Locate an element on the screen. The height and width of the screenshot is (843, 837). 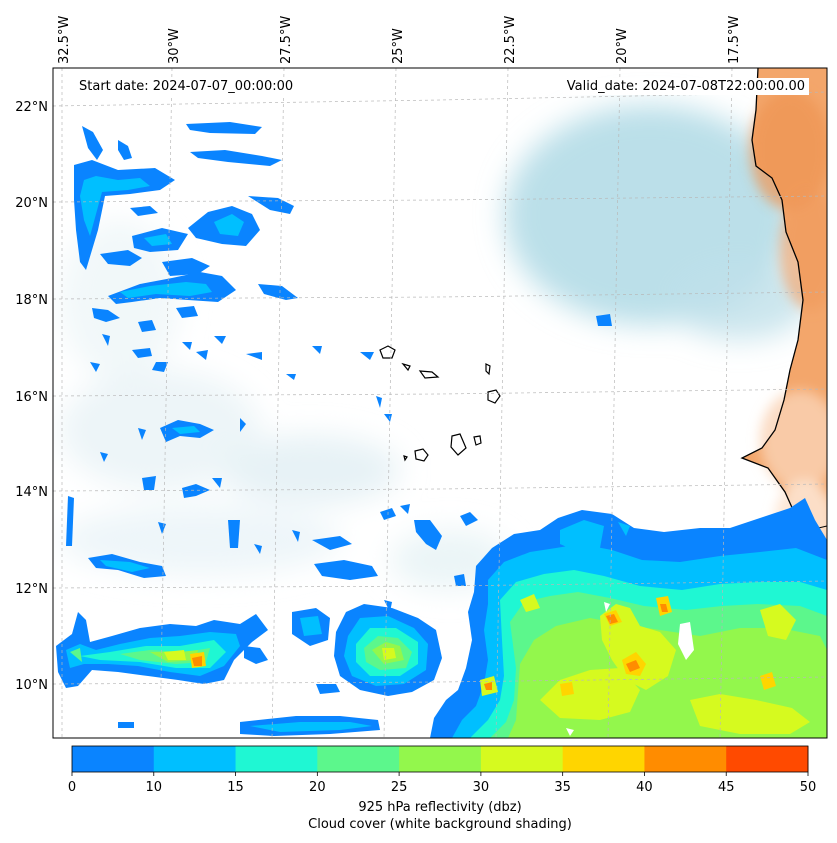
lon-label: 32.5°W is located at coordinates (64, 40).